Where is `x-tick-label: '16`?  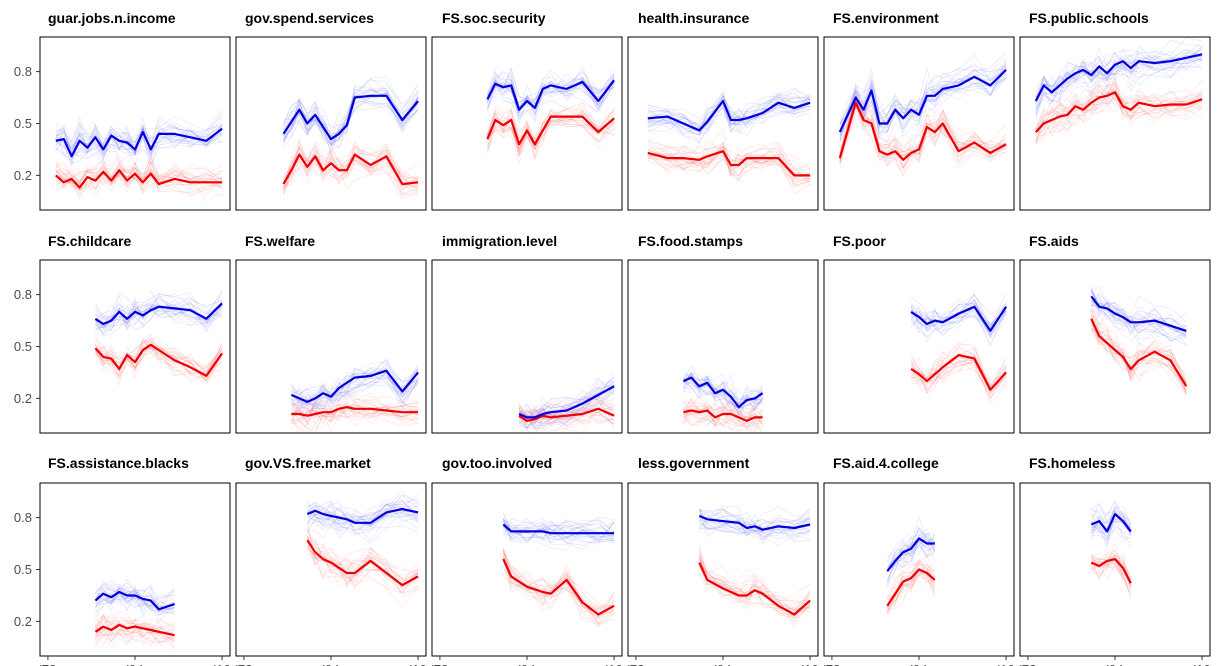 x-tick-label: '16 is located at coordinates (222, 664).